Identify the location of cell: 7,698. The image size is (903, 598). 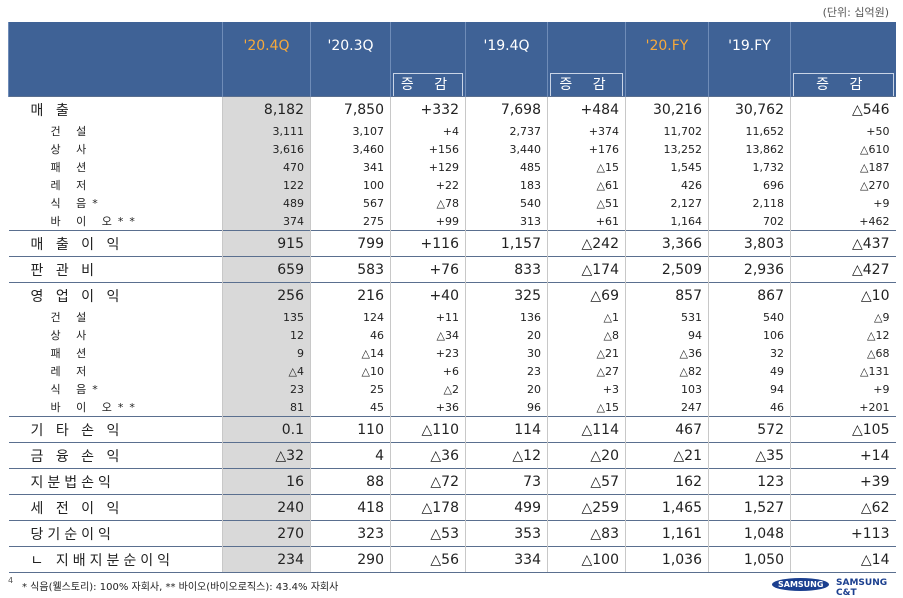
(506, 109).